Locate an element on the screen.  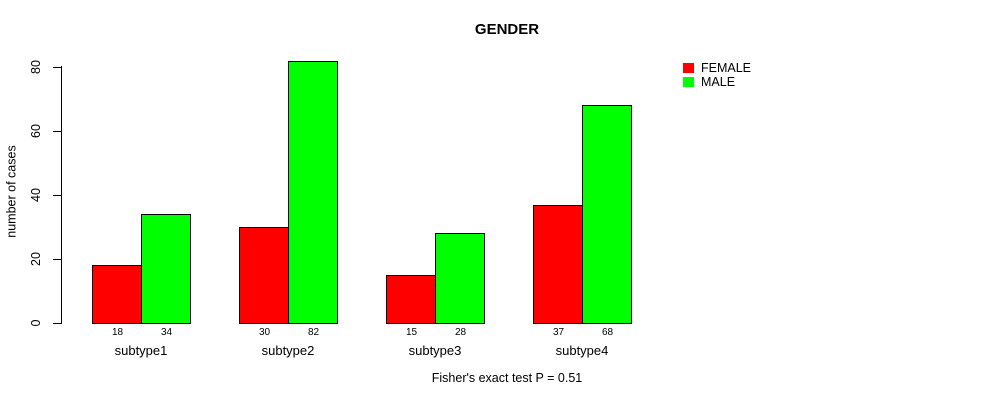
bar-female-subtype2 is located at coordinates (264, 275).